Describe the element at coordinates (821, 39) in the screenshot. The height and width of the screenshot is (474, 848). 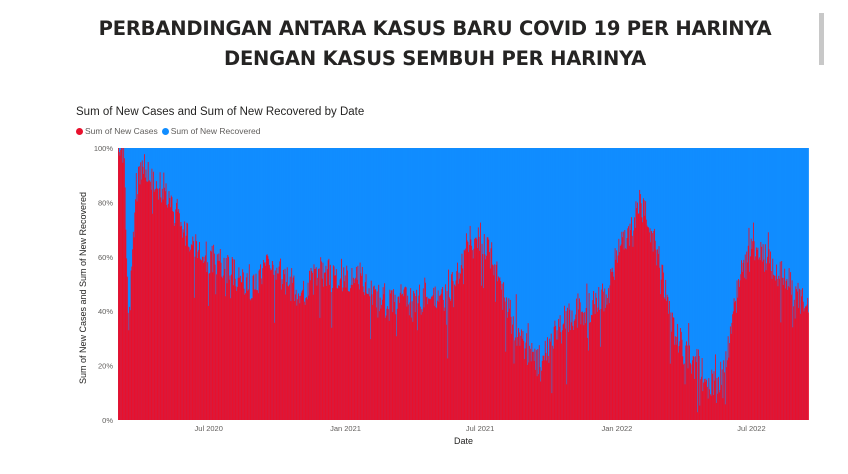
I see `vertical-scrollbar-thumb` at that location.